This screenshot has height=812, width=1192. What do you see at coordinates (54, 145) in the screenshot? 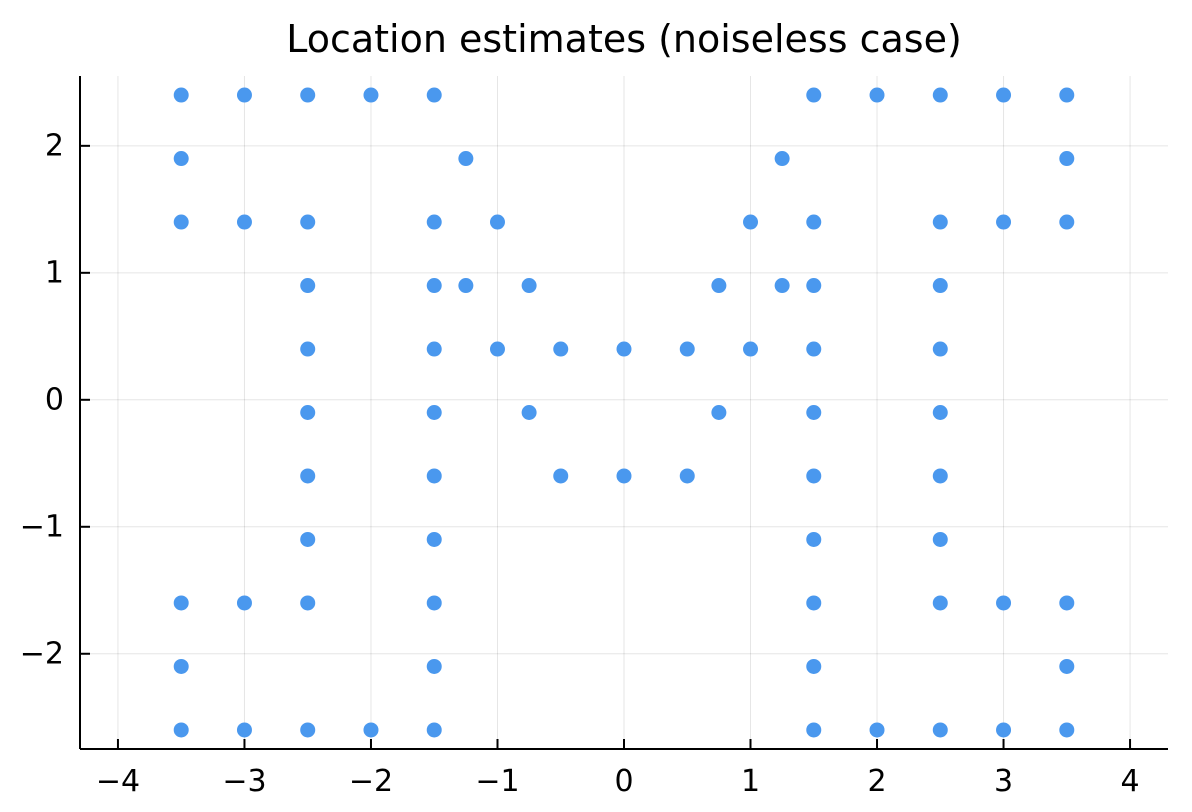
I see `y-tick-label: 2` at bounding box center [54, 145].